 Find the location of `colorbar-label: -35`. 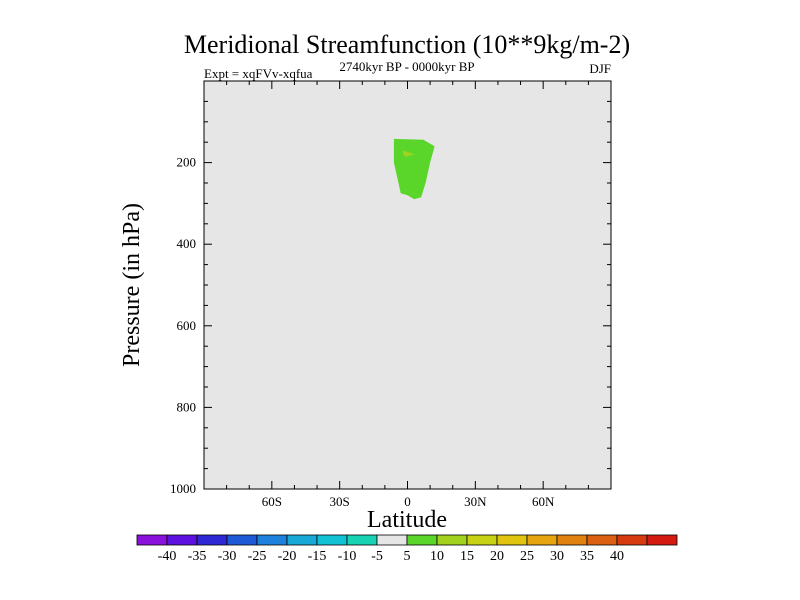

colorbar-label: -35 is located at coordinates (197, 556).